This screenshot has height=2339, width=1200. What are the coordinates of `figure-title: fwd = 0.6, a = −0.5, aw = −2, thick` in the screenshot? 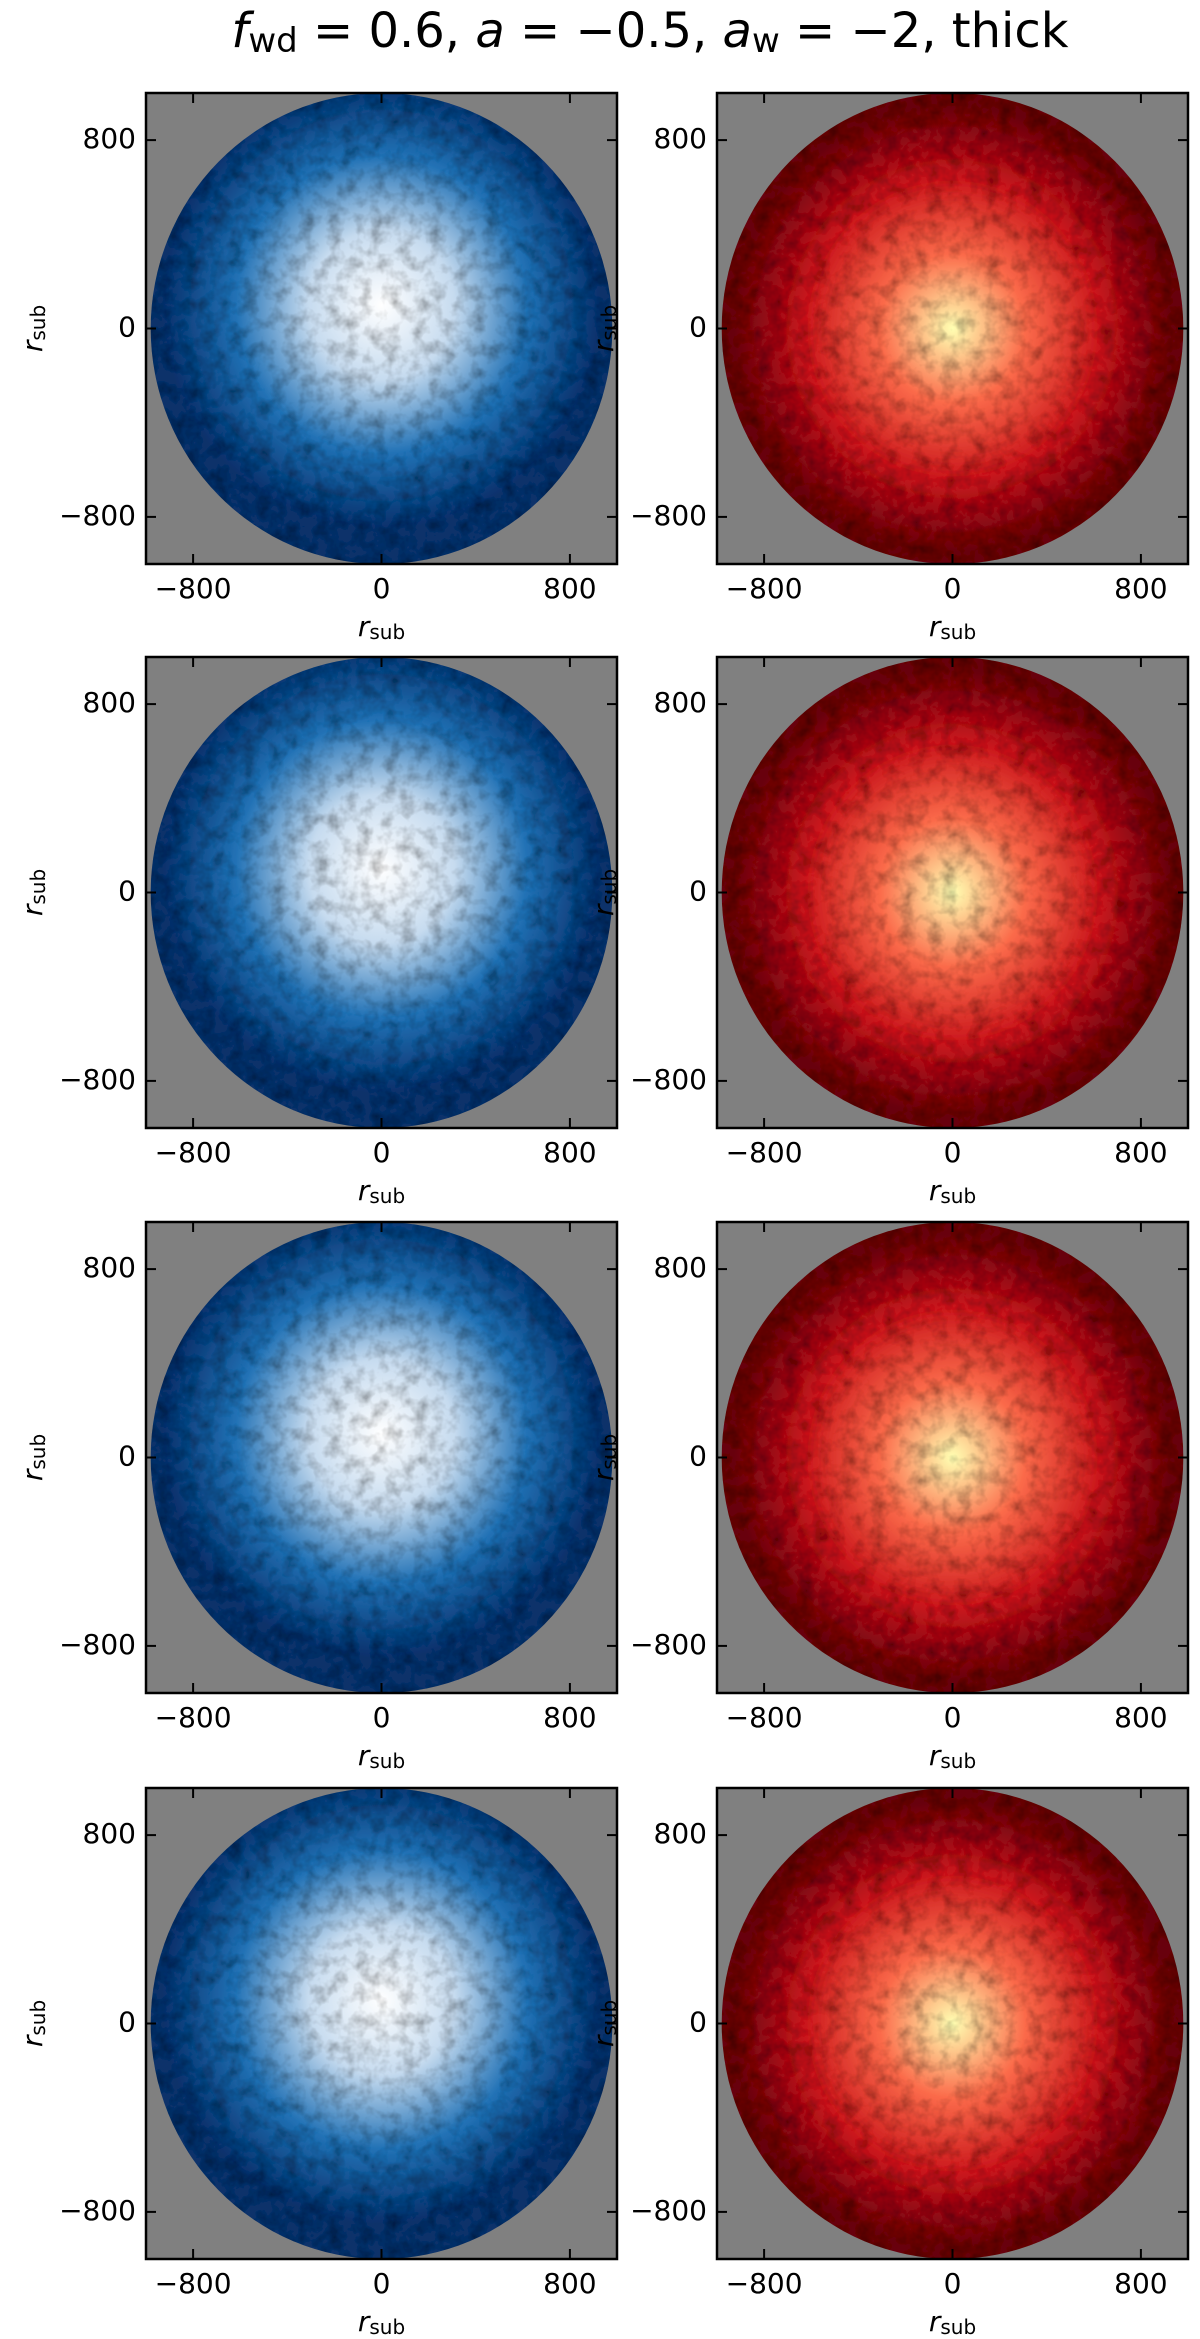 It's located at (649, 32).